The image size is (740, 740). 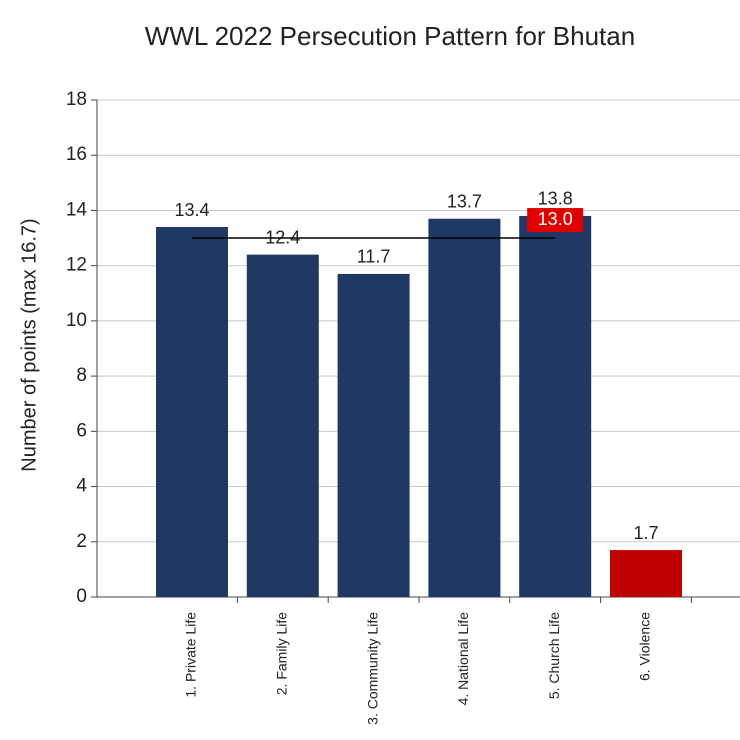 What do you see at coordinates (374, 257) in the screenshot?
I see `value-label: 11.7` at bounding box center [374, 257].